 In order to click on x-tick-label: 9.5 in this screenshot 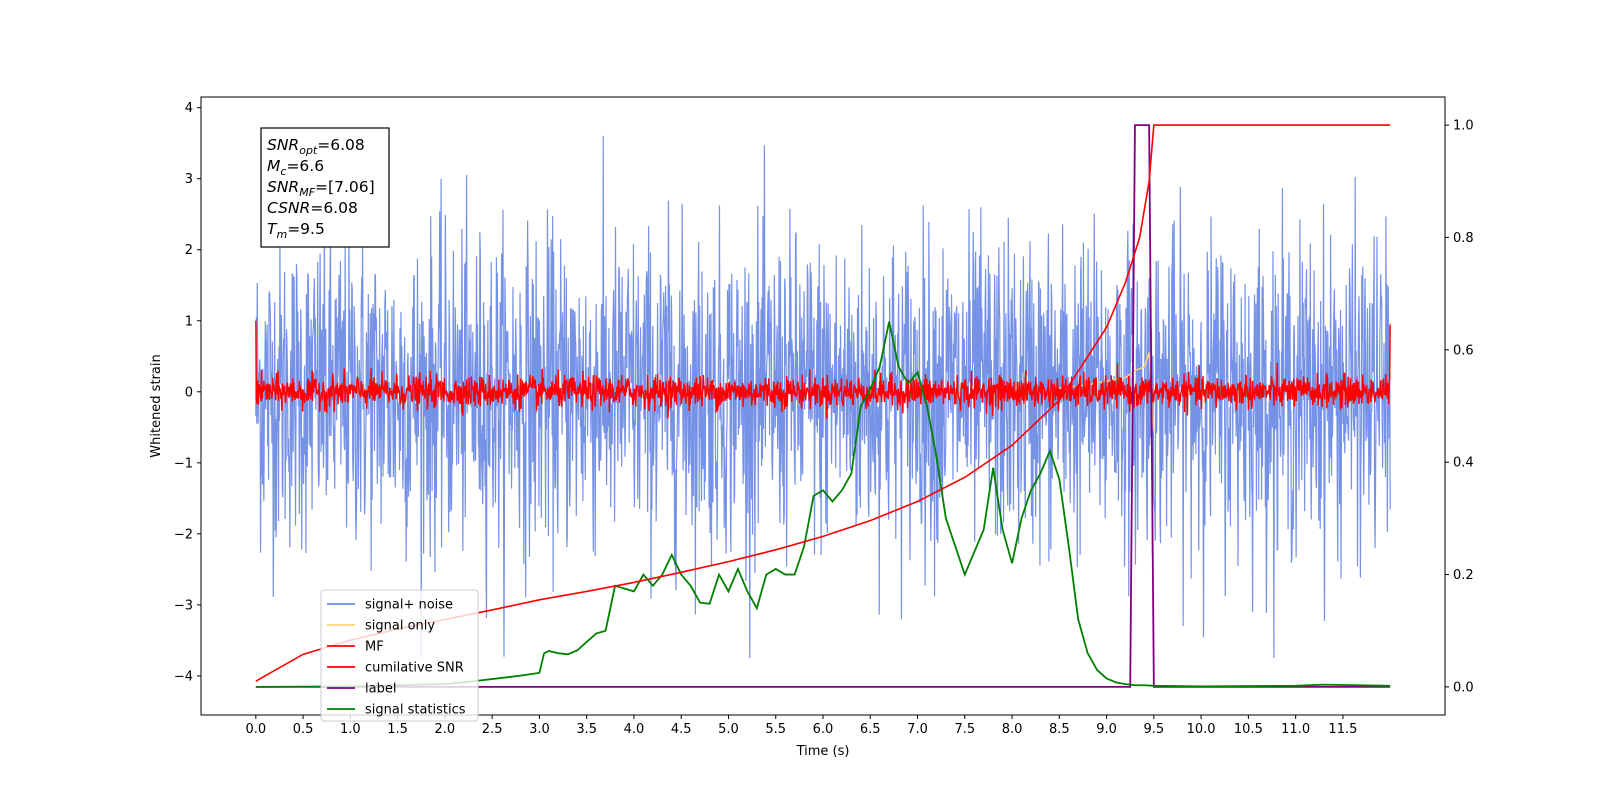, I will do `click(1154, 729)`.